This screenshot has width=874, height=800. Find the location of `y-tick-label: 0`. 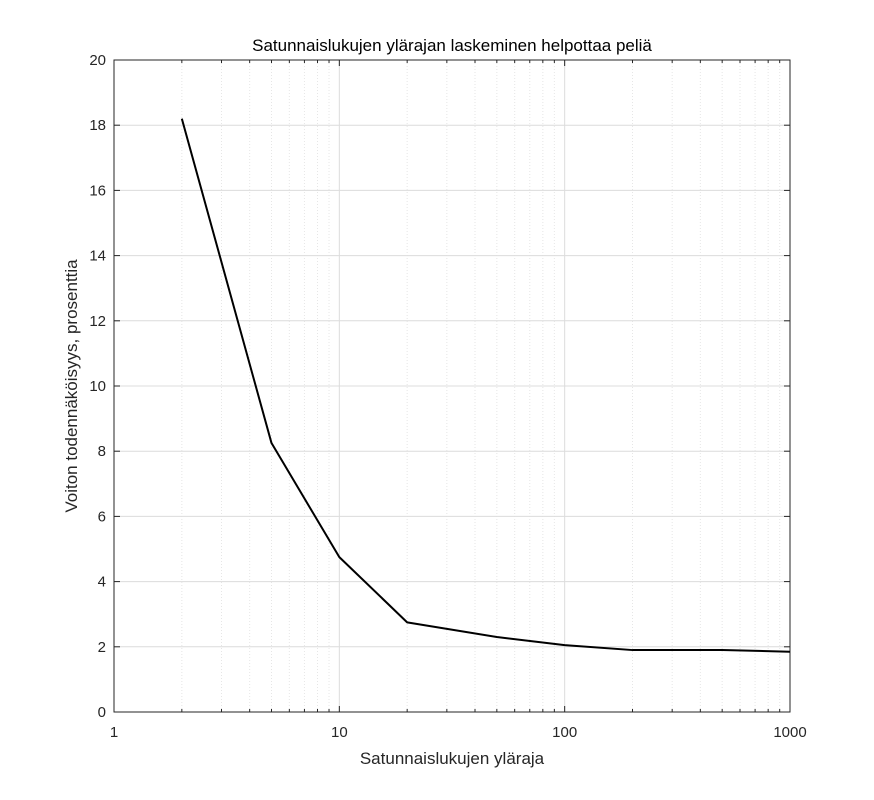

y-tick-label: 0 is located at coordinates (102, 712).